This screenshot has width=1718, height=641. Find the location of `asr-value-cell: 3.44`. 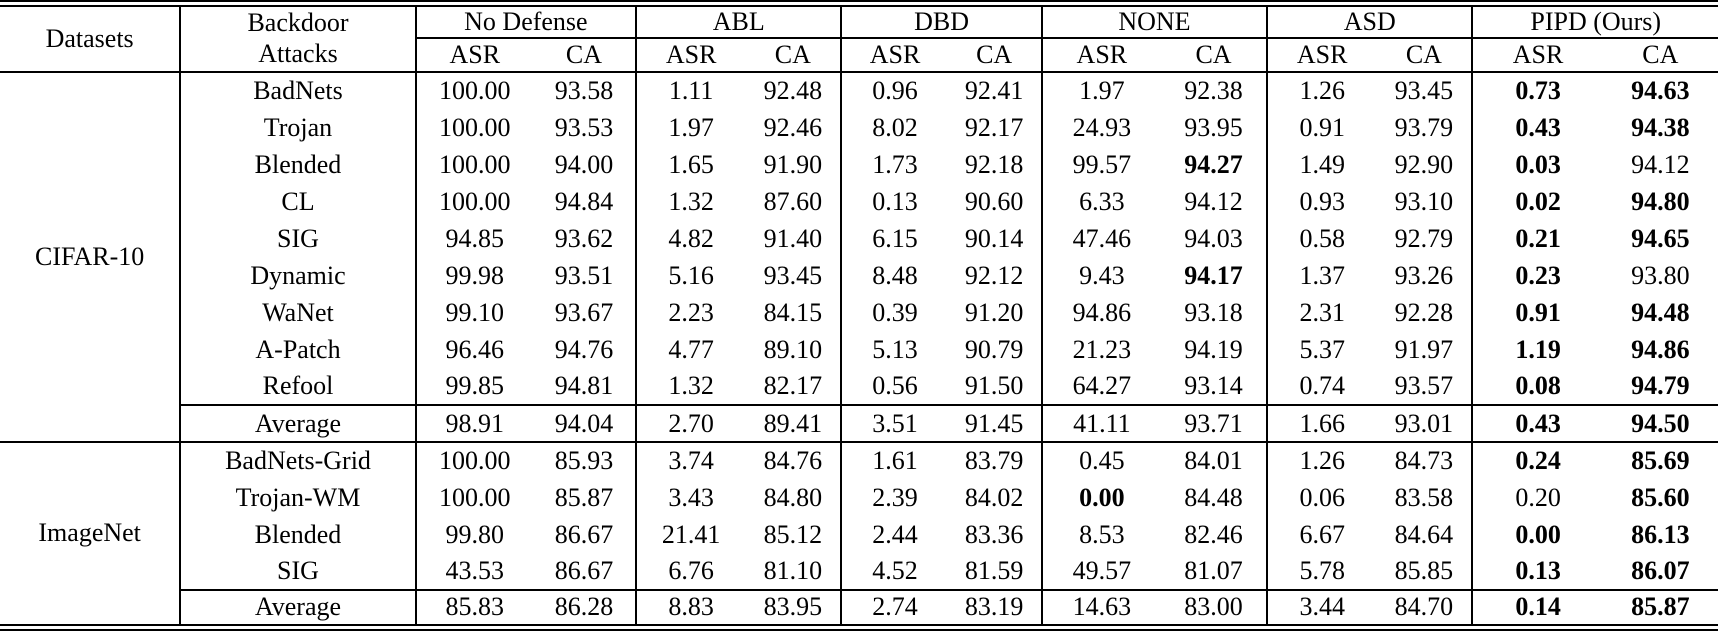

asr-value-cell: 3.44 is located at coordinates (1322, 608).